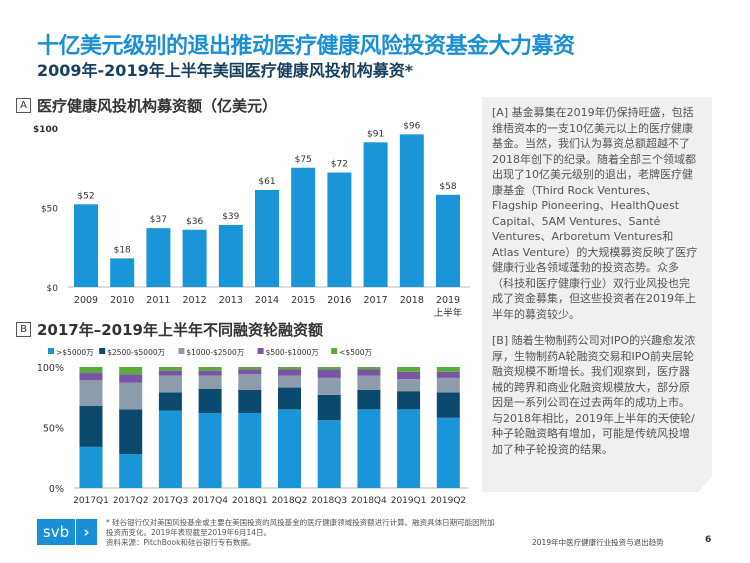 Image resolution: width=750 pixels, height=563 pixels. I want to click on data-label: $58, so click(447, 187).